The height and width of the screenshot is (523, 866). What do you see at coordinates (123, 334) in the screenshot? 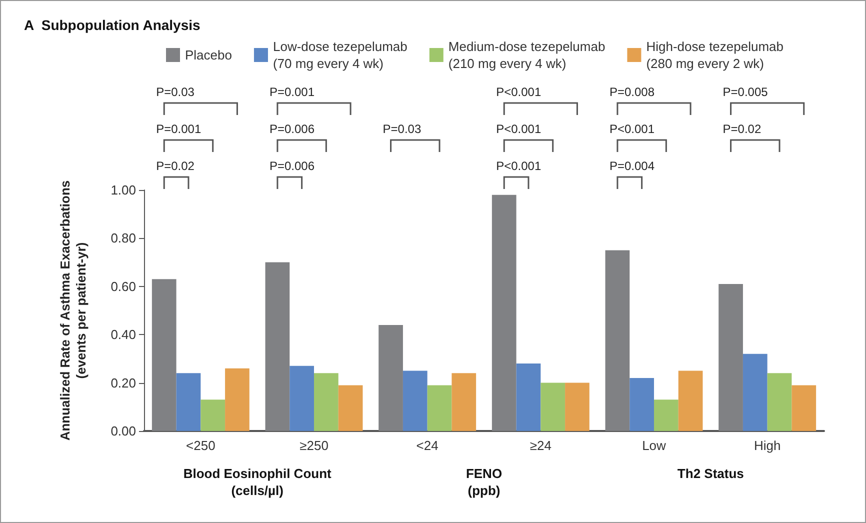
I see `y-tick-label: 0.40` at bounding box center [123, 334].